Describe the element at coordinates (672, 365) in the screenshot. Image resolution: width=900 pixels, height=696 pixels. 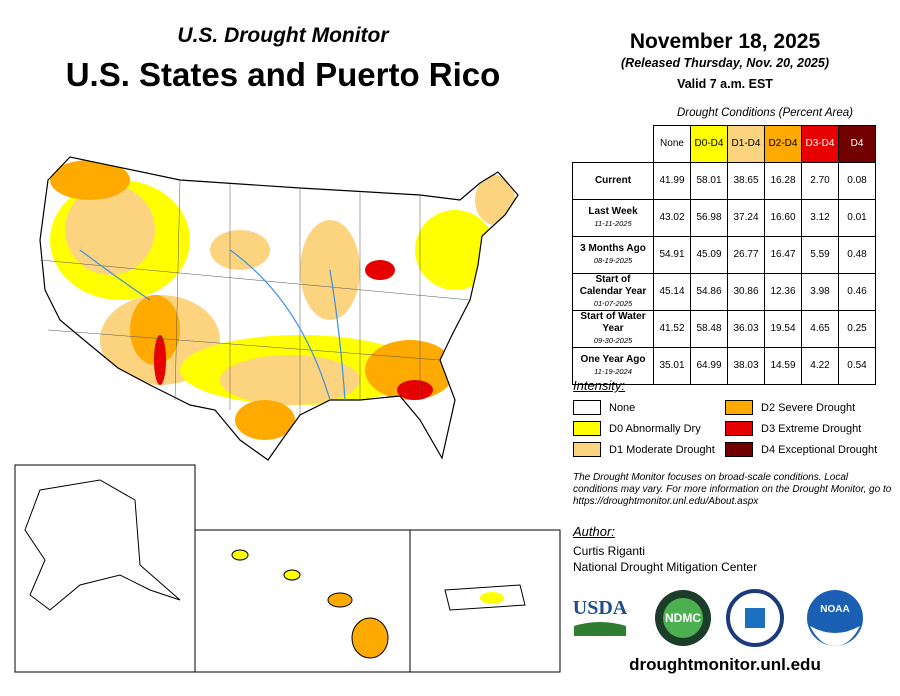
I see `cell: 35.01` at that location.